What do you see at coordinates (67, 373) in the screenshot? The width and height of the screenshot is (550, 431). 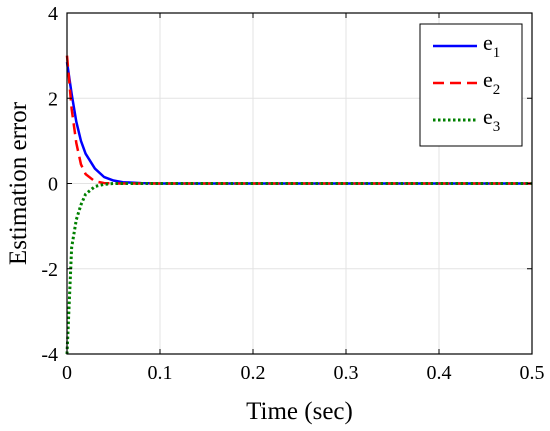 I see `x-tick-label: 0` at bounding box center [67, 373].